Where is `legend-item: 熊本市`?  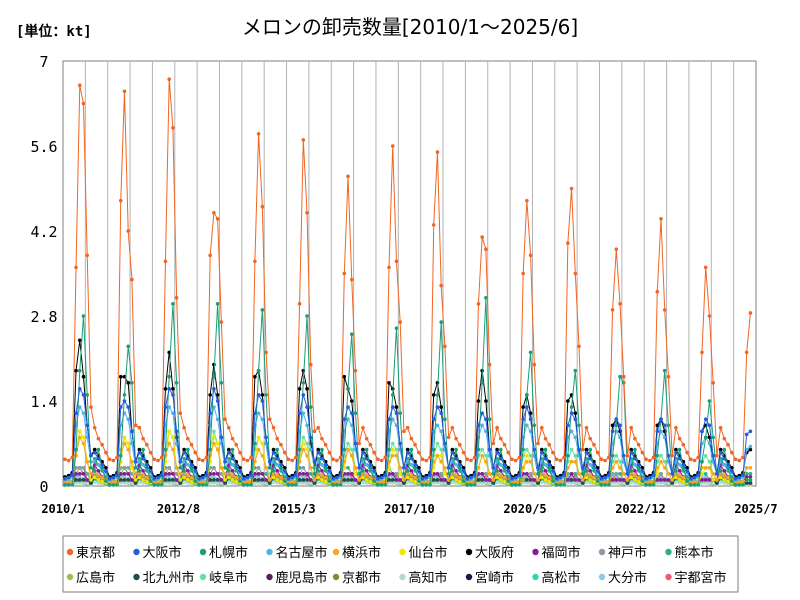
legend-item: 熊本市 is located at coordinates (689, 553).